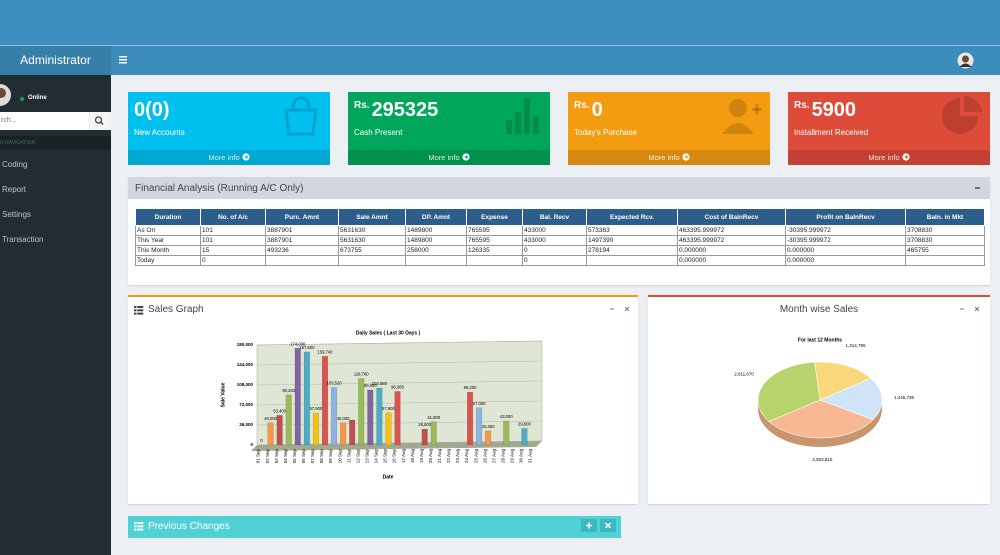  What do you see at coordinates (325, 351) in the screenshot?
I see `value-label: 159,740` at bounding box center [325, 351].